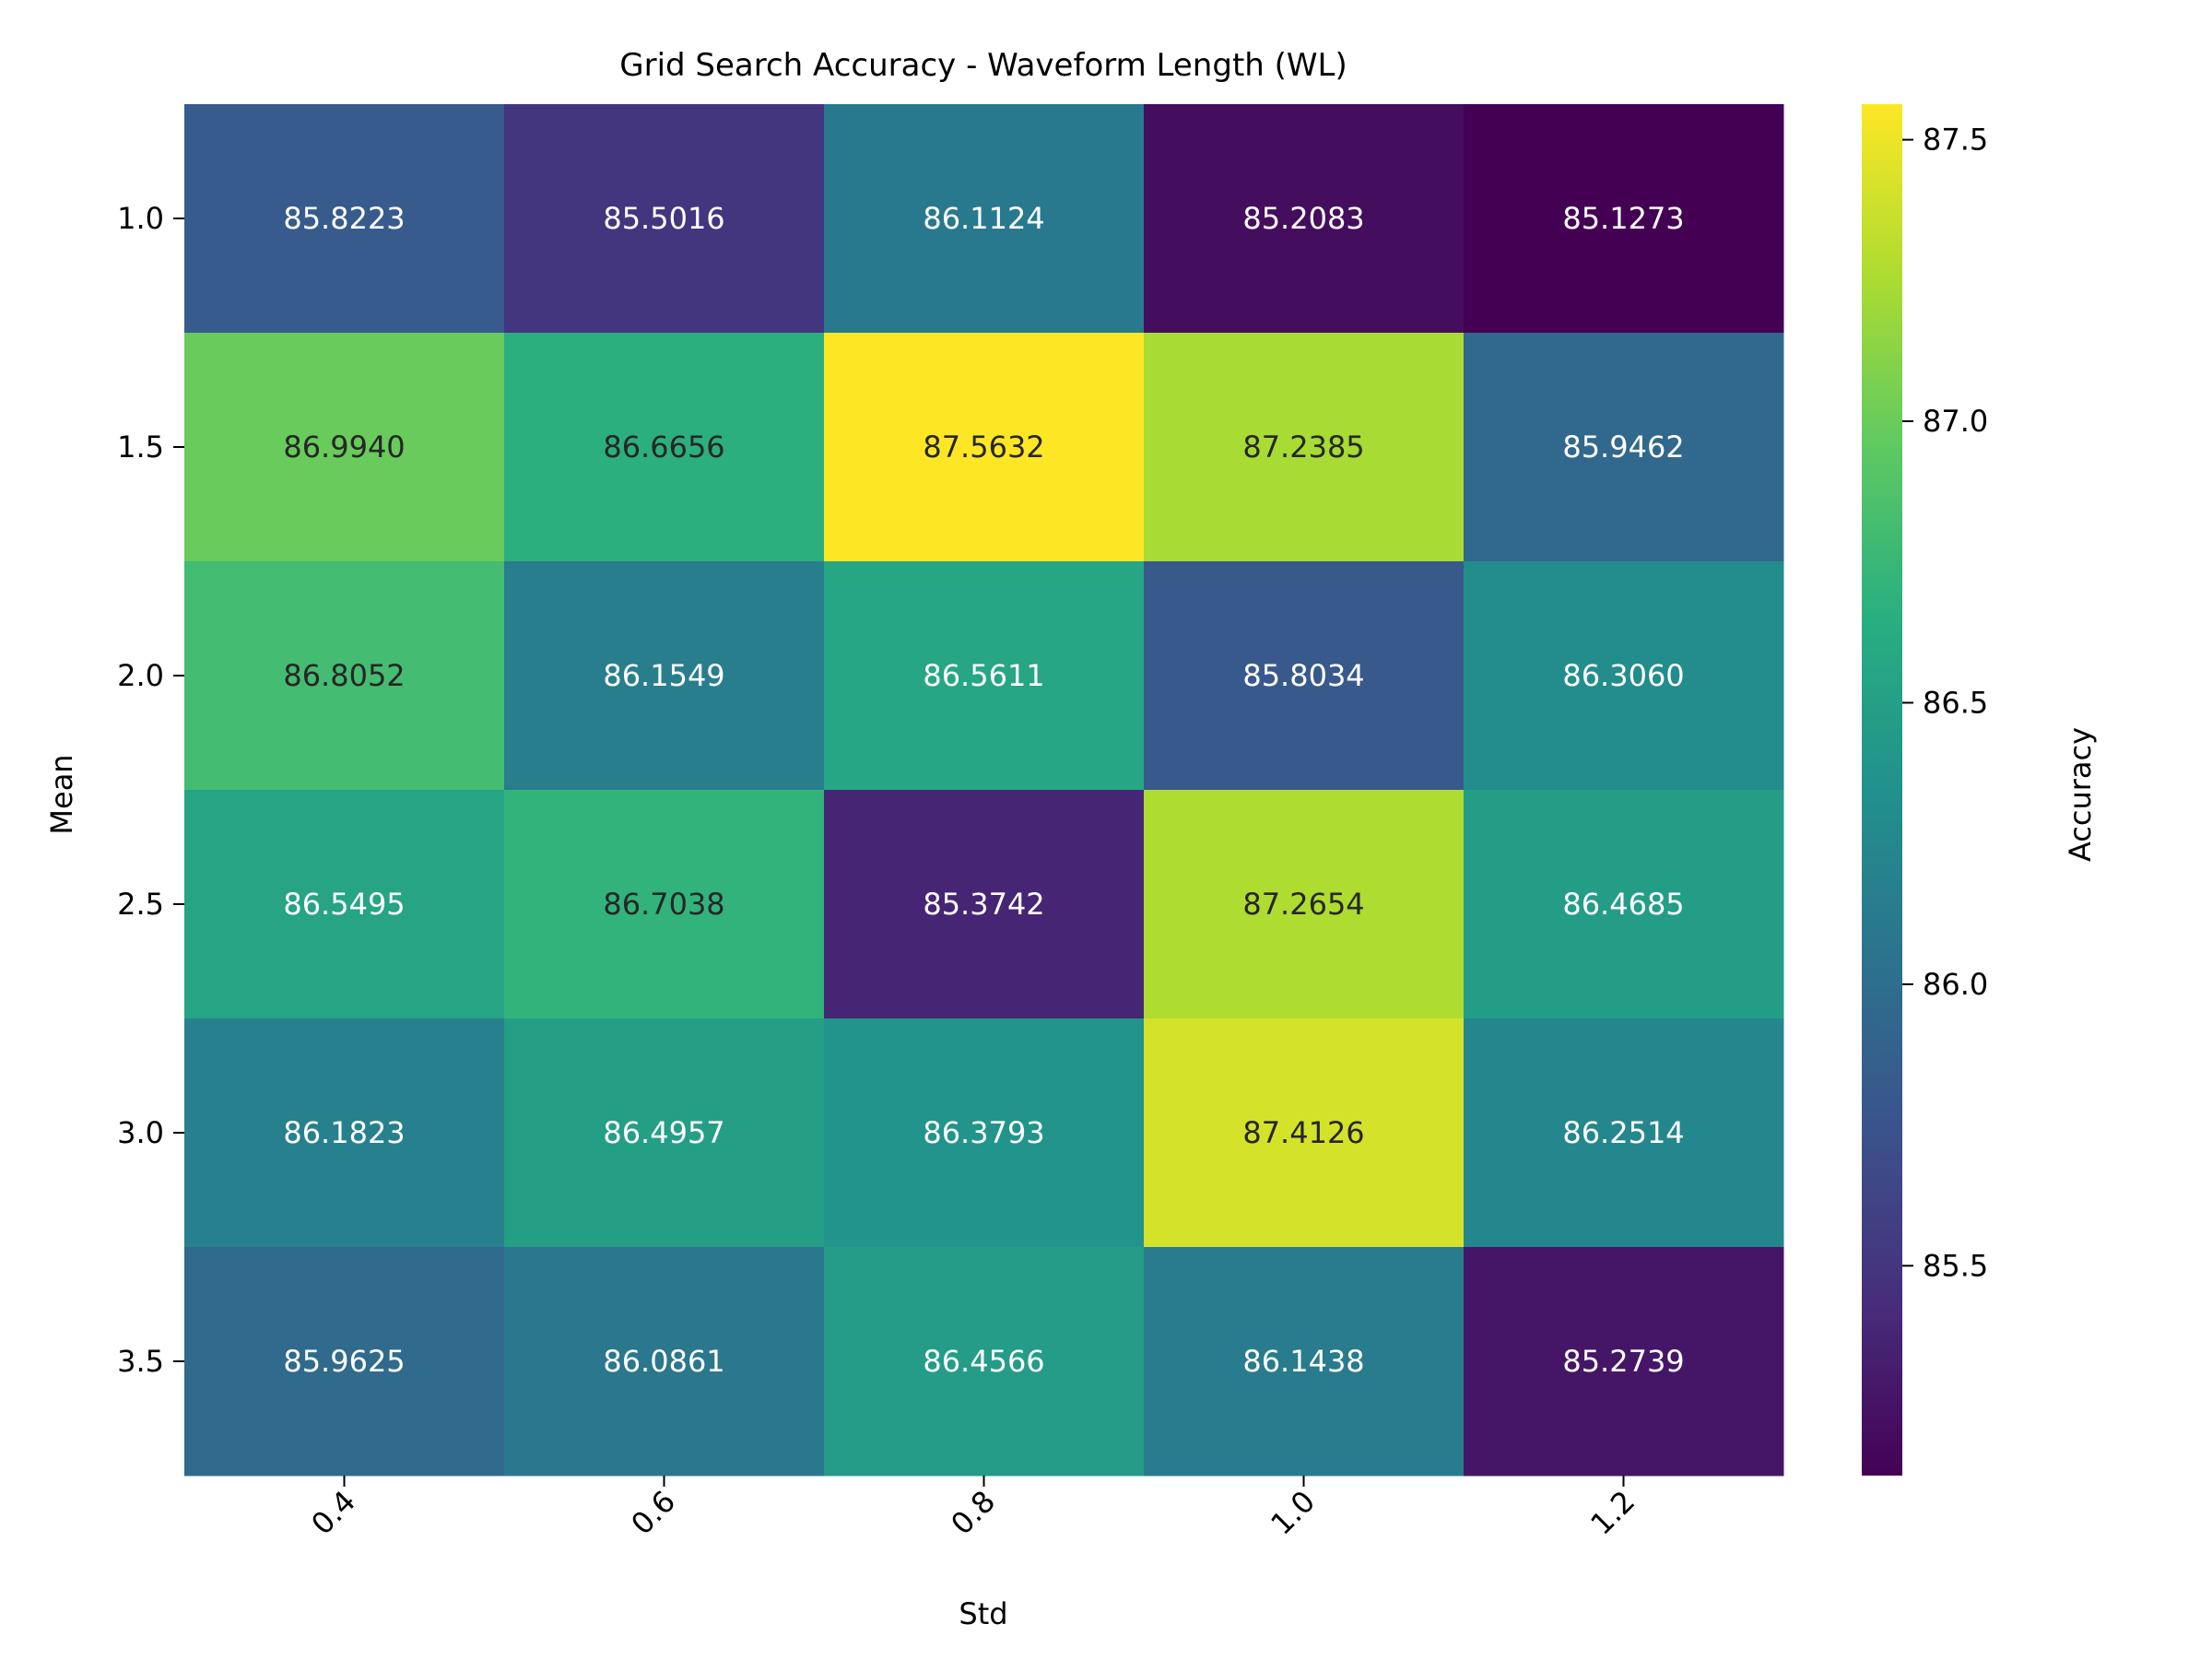  I want to click on cell-value-label: 87.4126, so click(1303, 1132).